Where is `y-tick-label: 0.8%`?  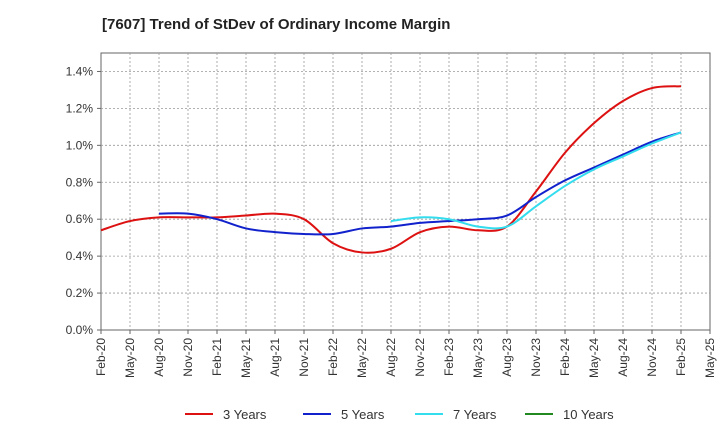 y-tick-label: 0.8% is located at coordinates (80, 182).